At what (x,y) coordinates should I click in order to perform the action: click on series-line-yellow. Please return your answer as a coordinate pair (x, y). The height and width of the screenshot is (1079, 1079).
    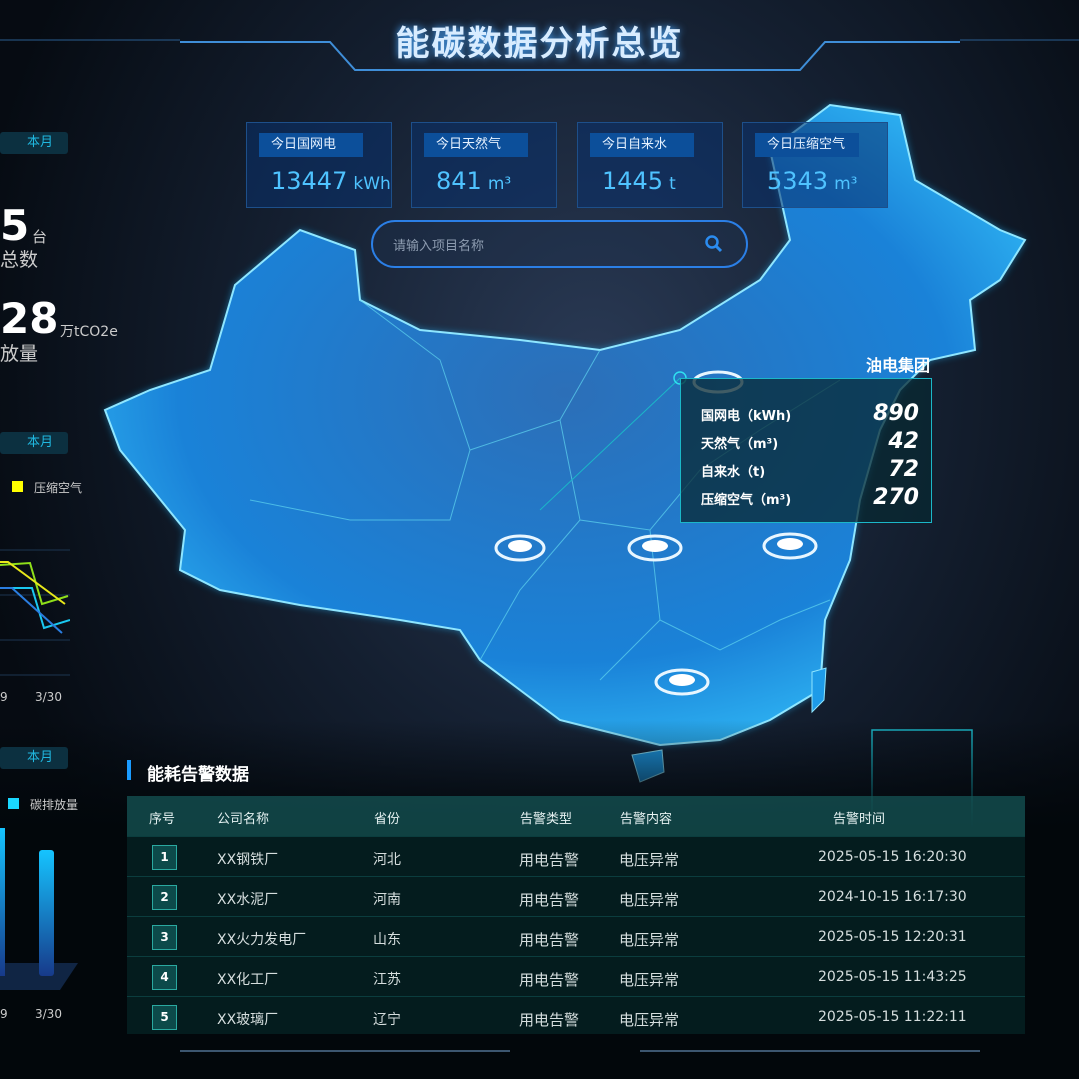
    Looking at the image, I should click on (33, 583).